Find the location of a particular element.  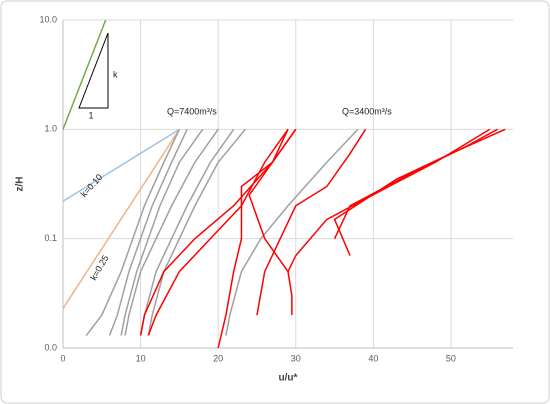

x-tick-label: 30 is located at coordinates (296, 358).